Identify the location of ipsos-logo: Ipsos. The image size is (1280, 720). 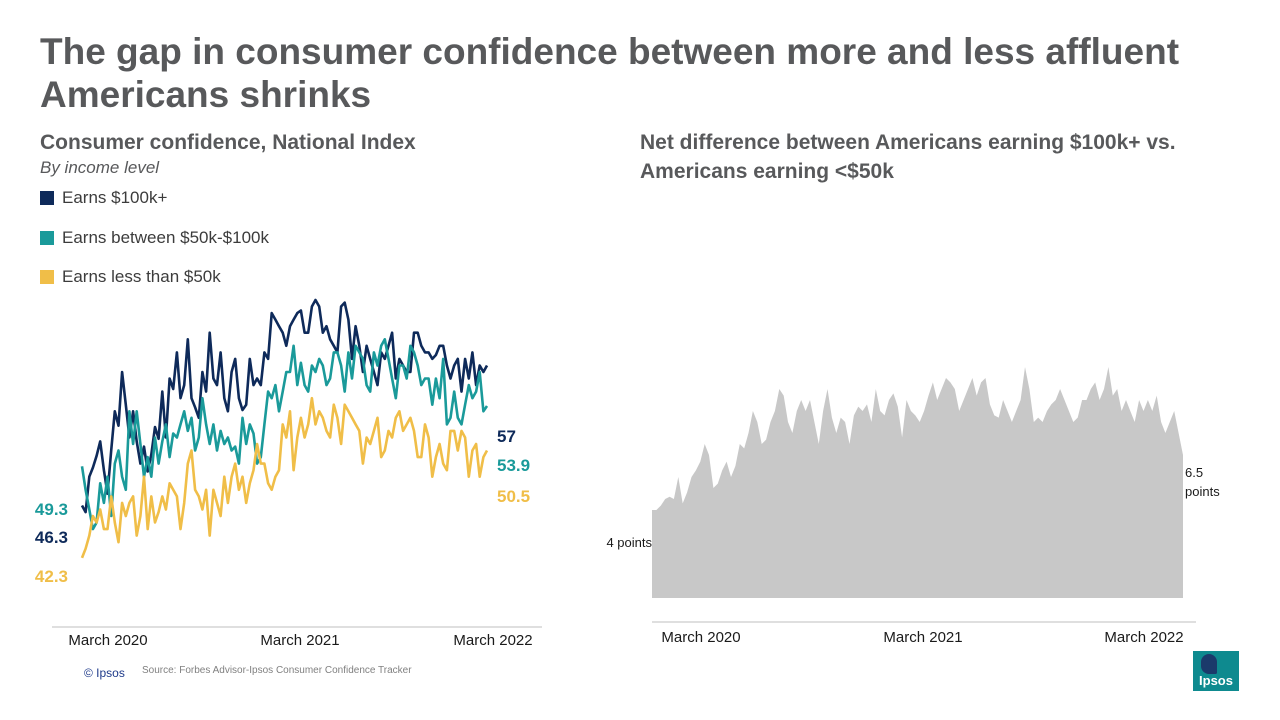
(1216, 671).